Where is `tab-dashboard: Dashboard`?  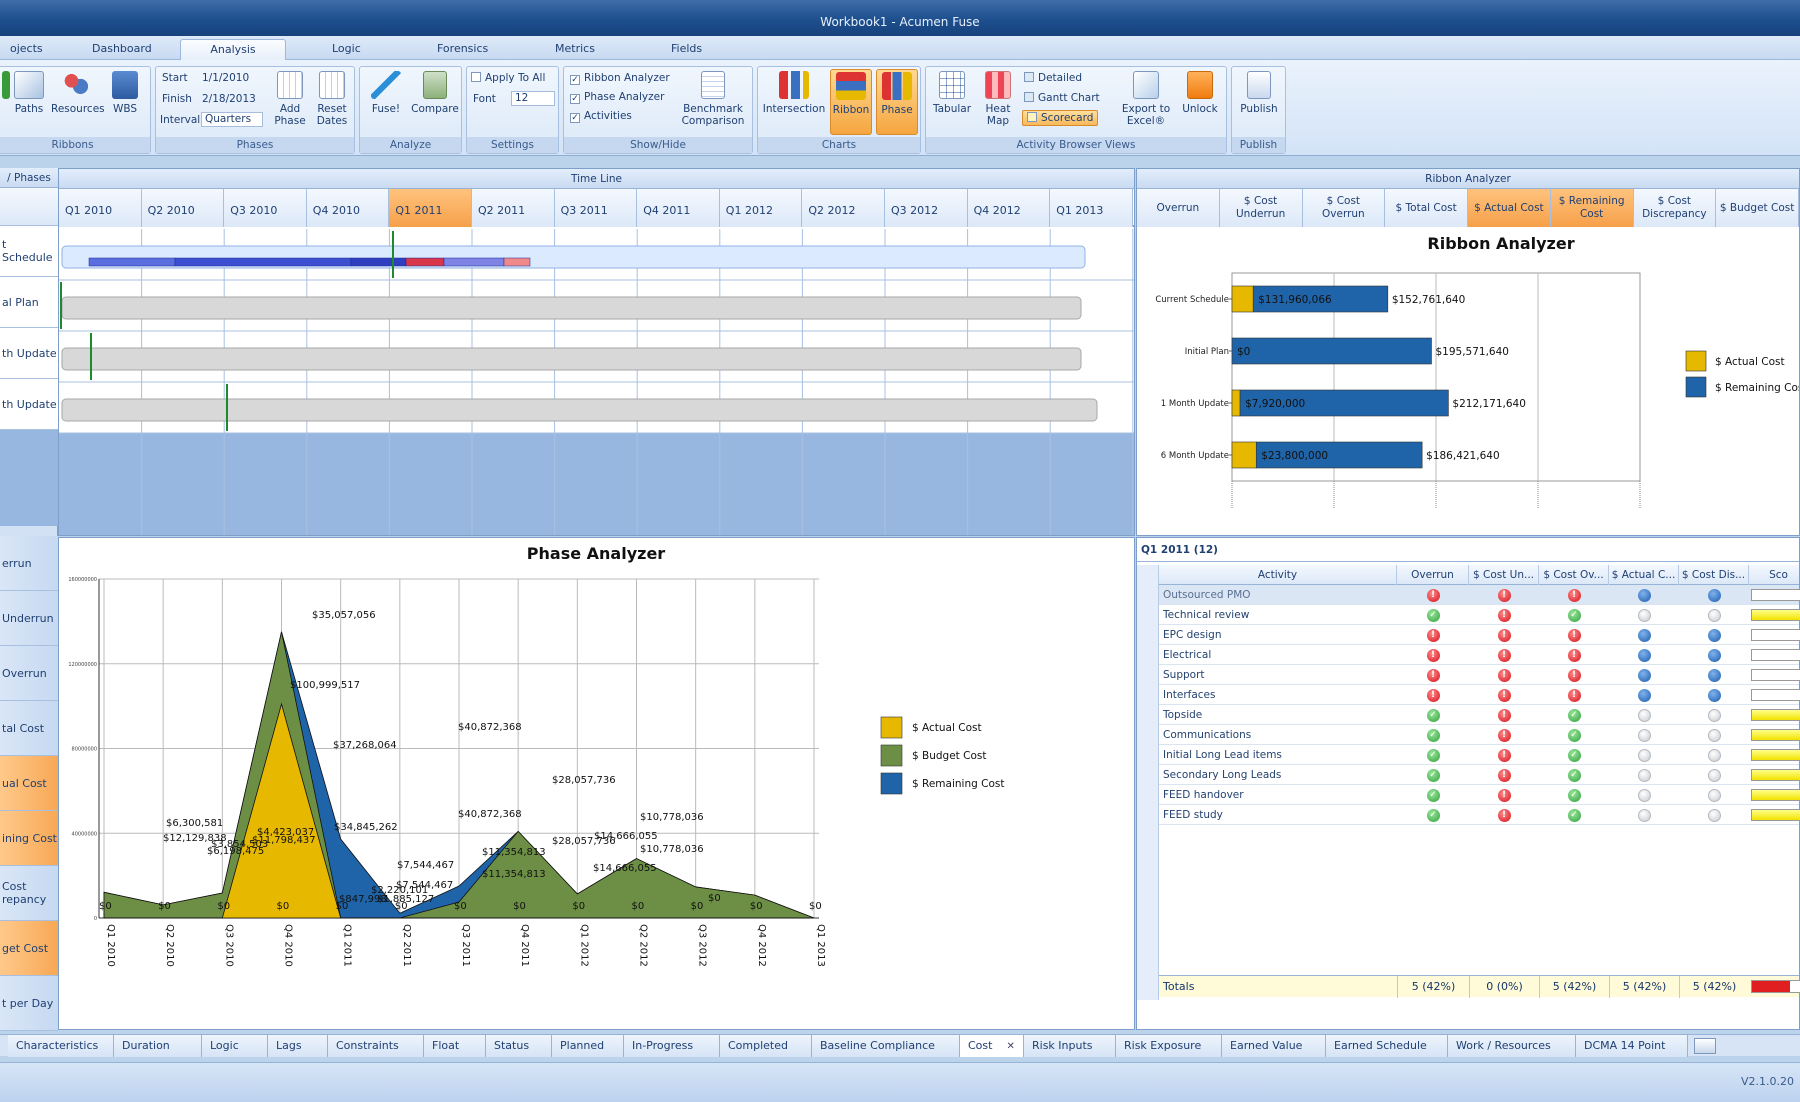
tab-dashboard: Dashboard is located at coordinates (122, 48).